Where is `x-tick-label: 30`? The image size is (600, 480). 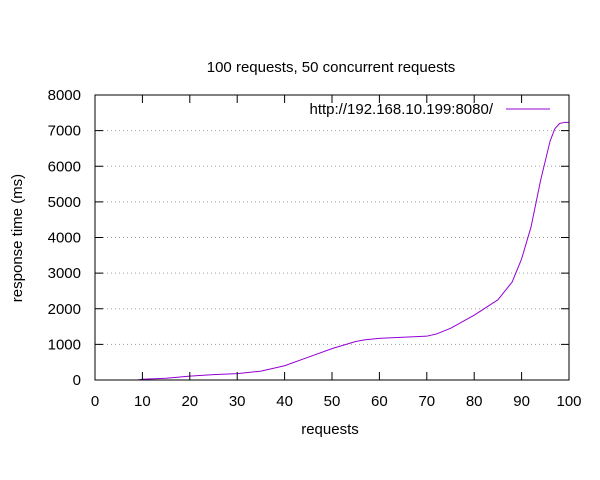
x-tick-label: 30 is located at coordinates (237, 401).